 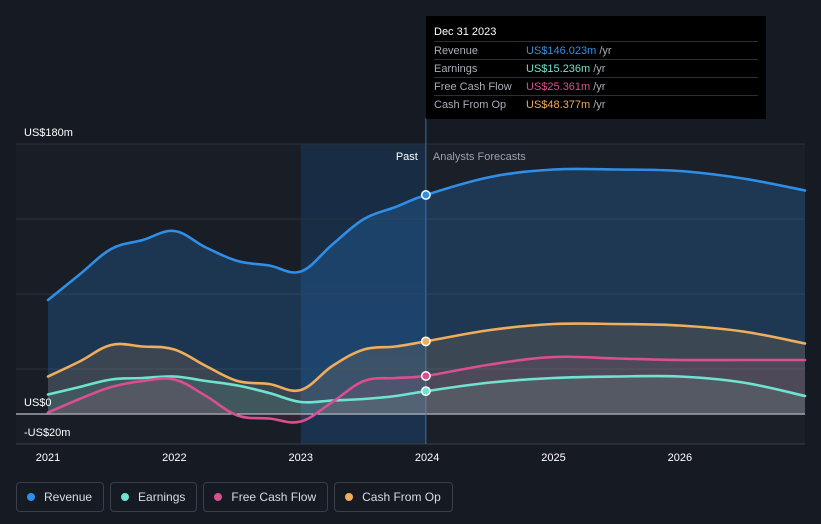 What do you see at coordinates (48, 458) in the screenshot?
I see `x-tick-label: 2021` at bounding box center [48, 458].